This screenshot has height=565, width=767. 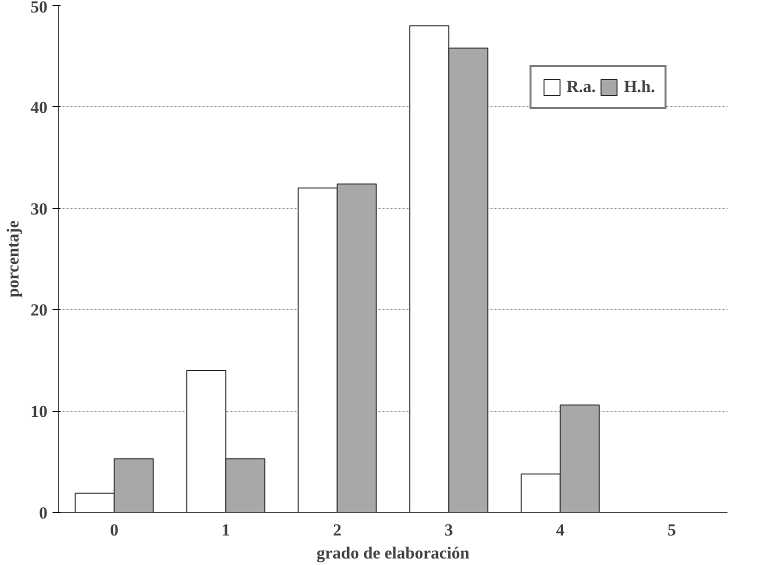 What do you see at coordinates (639, 87) in the screenshot?
I see `legend-label: H.h.` at bounding box center [639, 87].